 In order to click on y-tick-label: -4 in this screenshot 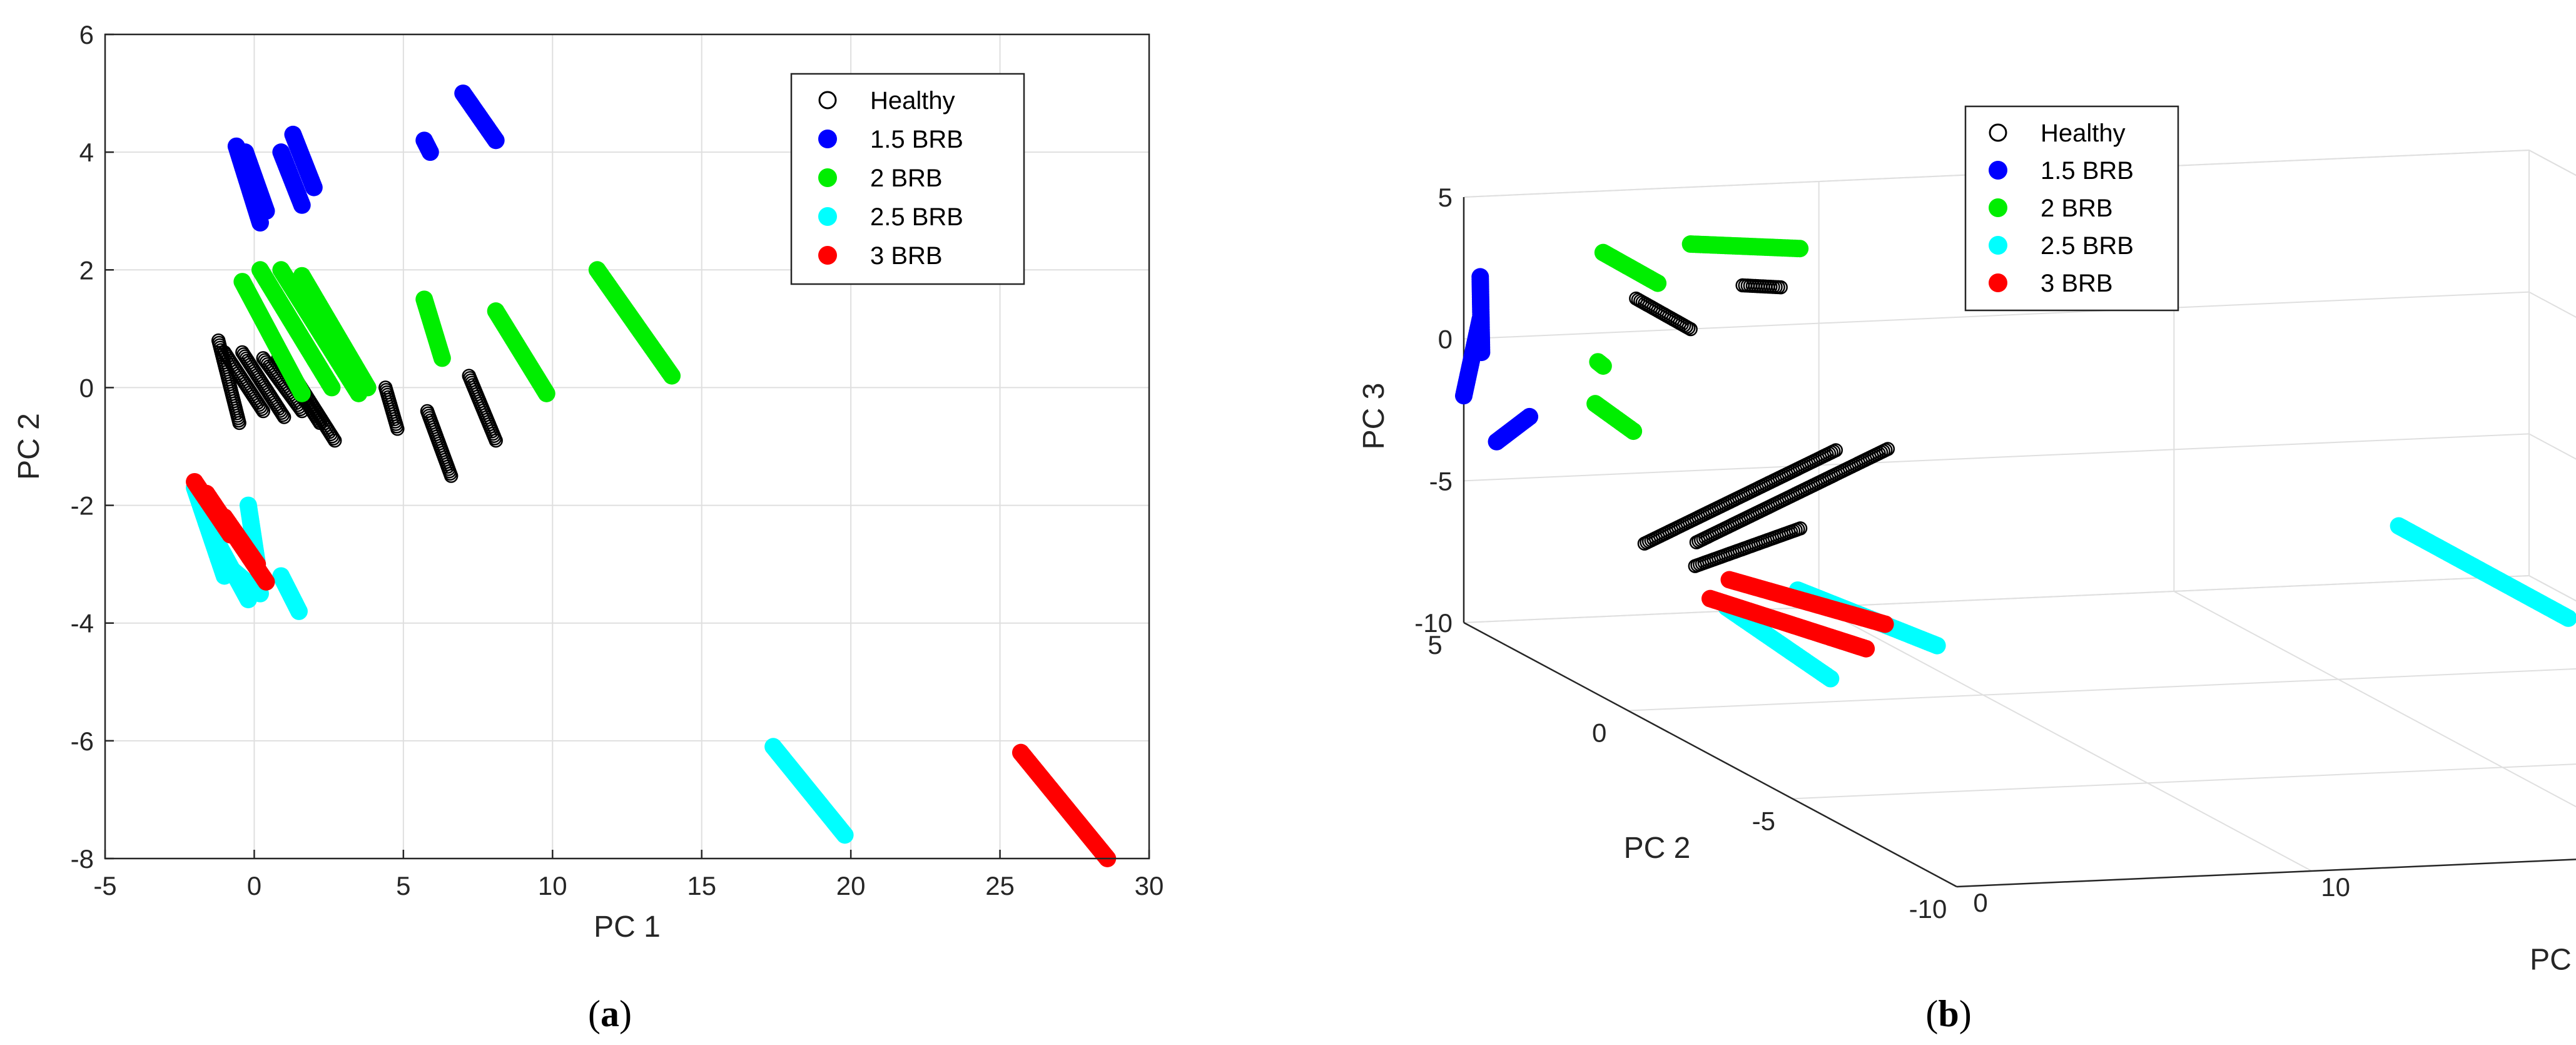, I will do `click(83, 623)`.